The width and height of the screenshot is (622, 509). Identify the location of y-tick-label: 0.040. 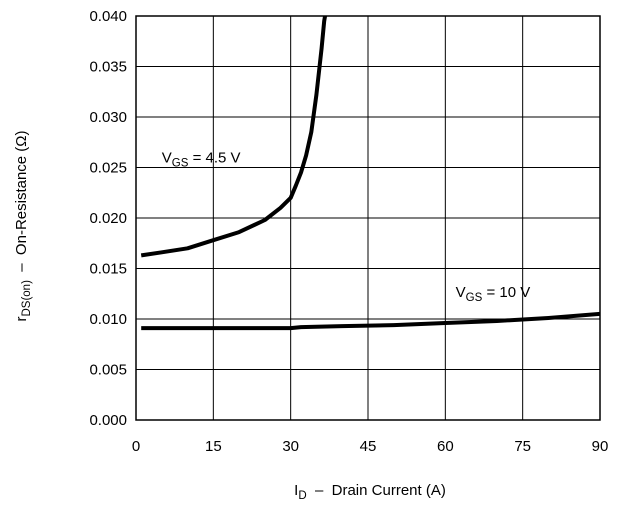
(108, 16).